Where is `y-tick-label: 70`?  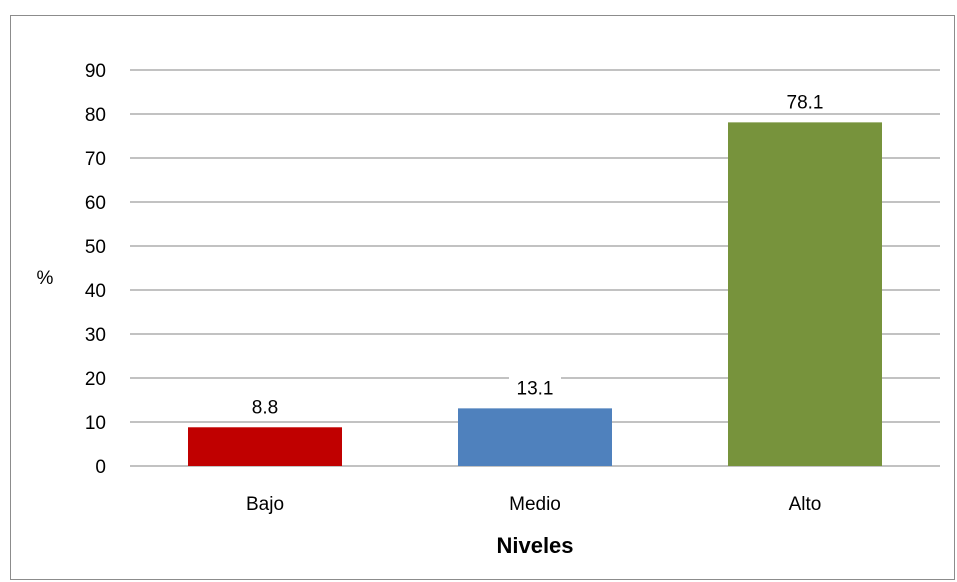
y-tick-label: 70 is located at coordinates (95, 159).